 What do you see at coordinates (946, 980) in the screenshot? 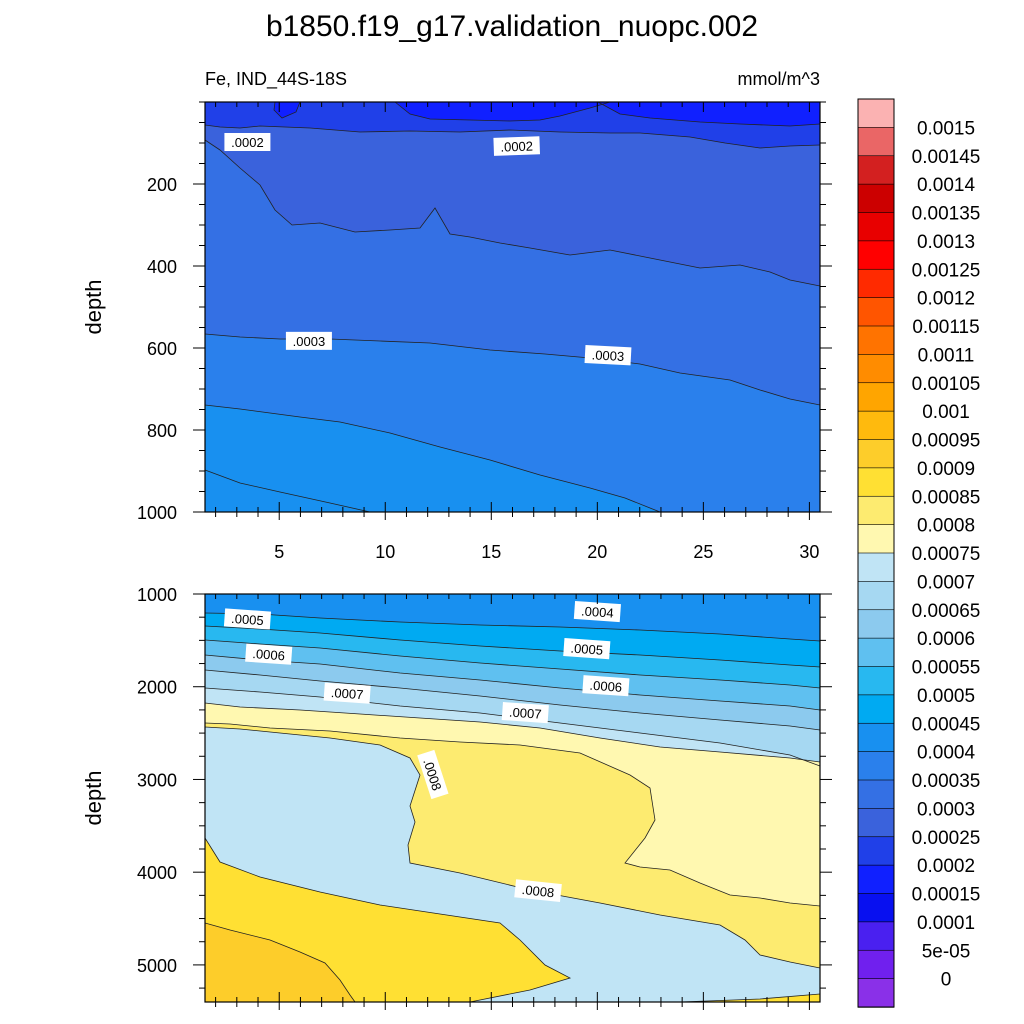
I see `colorbar-tick-label: 0` at bounding box center [946, 980].